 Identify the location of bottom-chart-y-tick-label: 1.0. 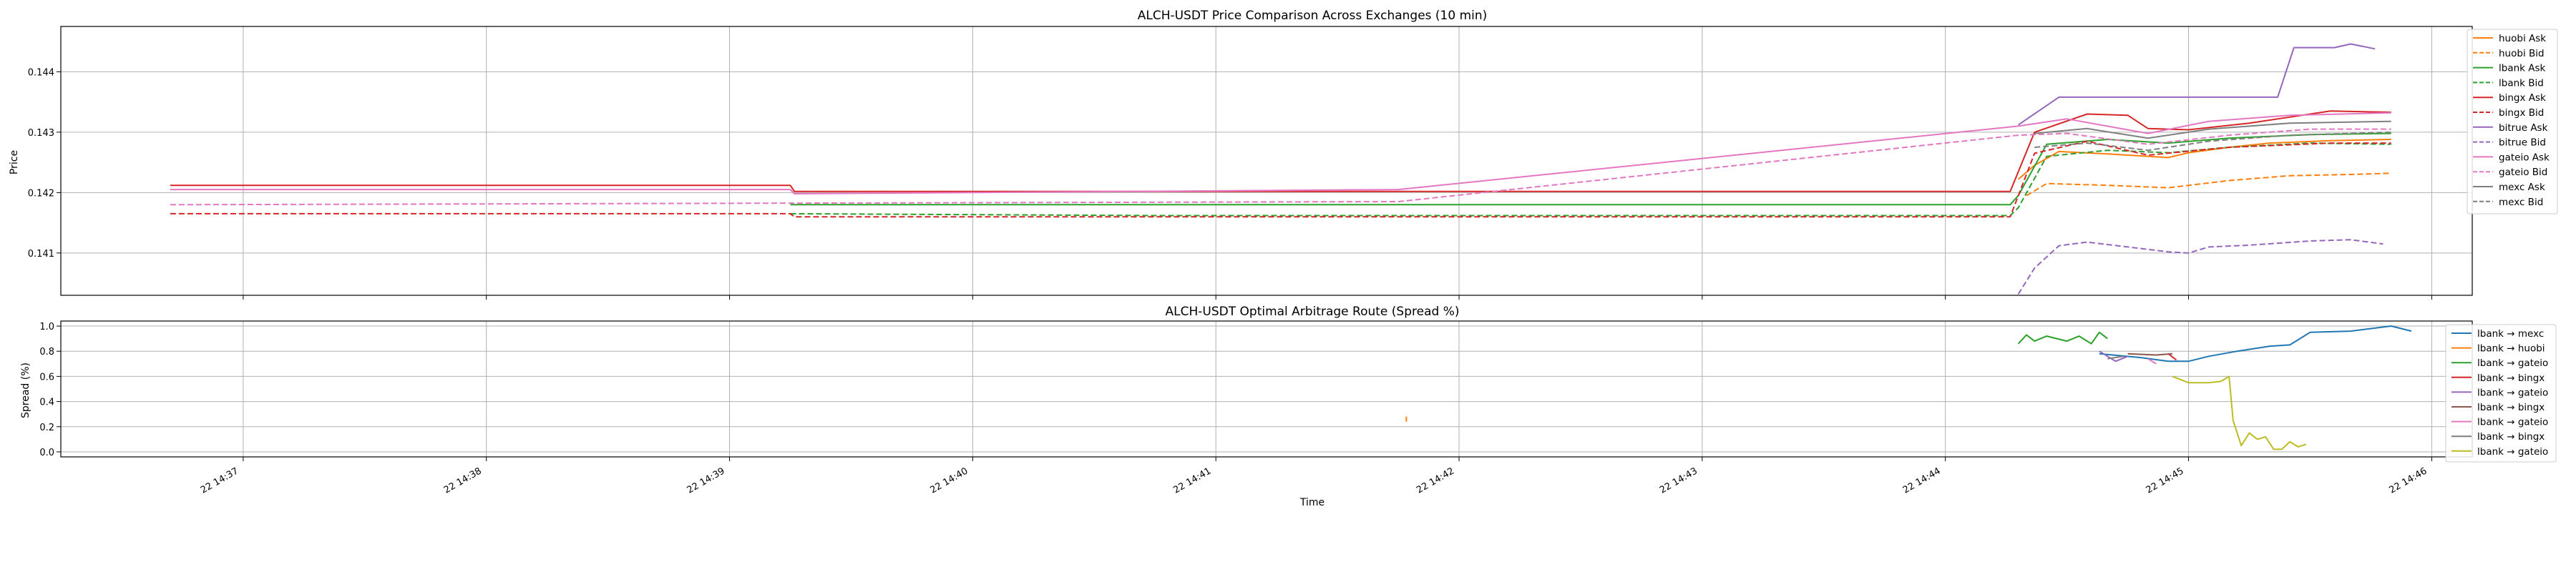
(46, 327).